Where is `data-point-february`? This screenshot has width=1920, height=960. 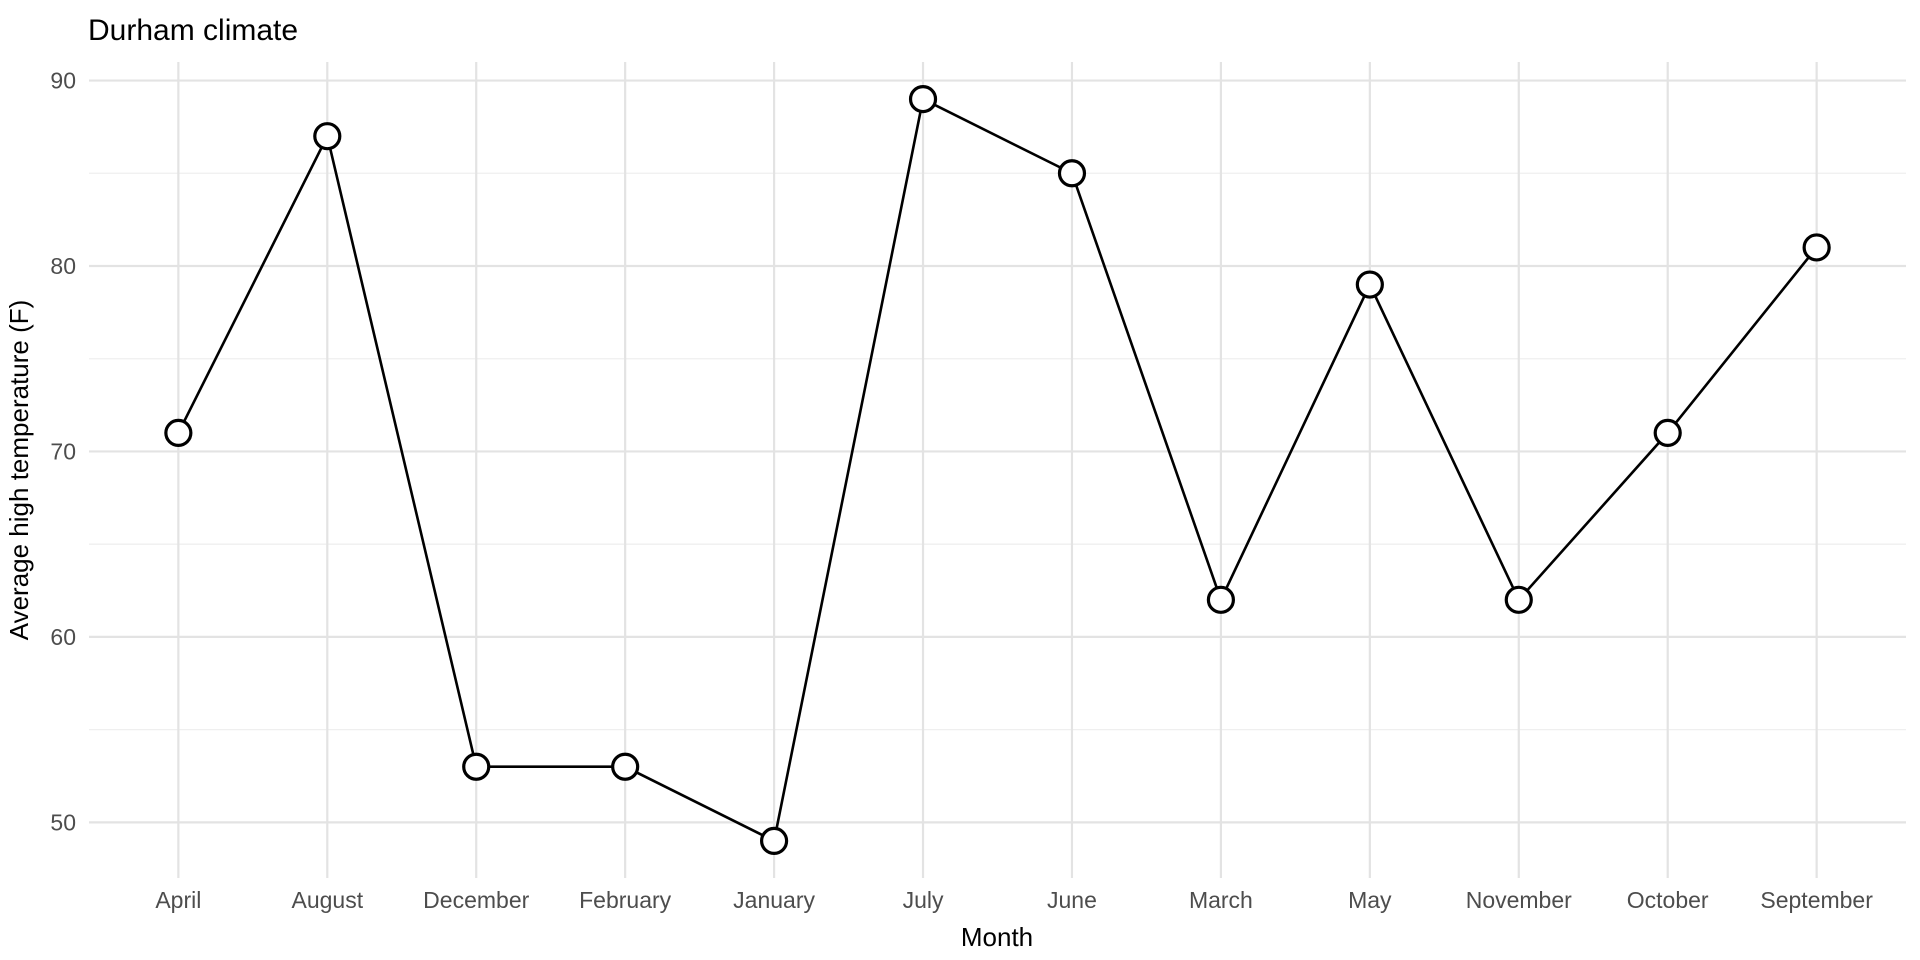
data-point-february is located at coordinates (625, 766).